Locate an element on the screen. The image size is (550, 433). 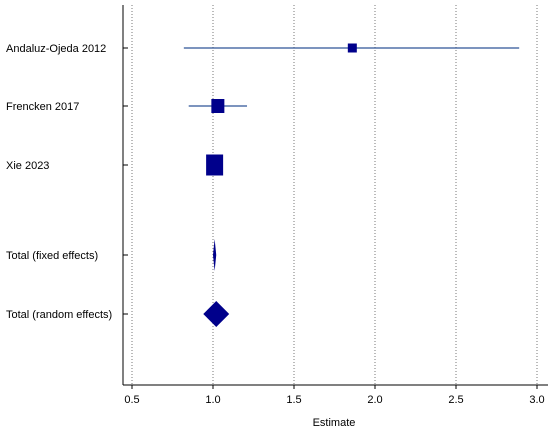
x-tick-label: 2.0 is located at coordinates (374, 400).